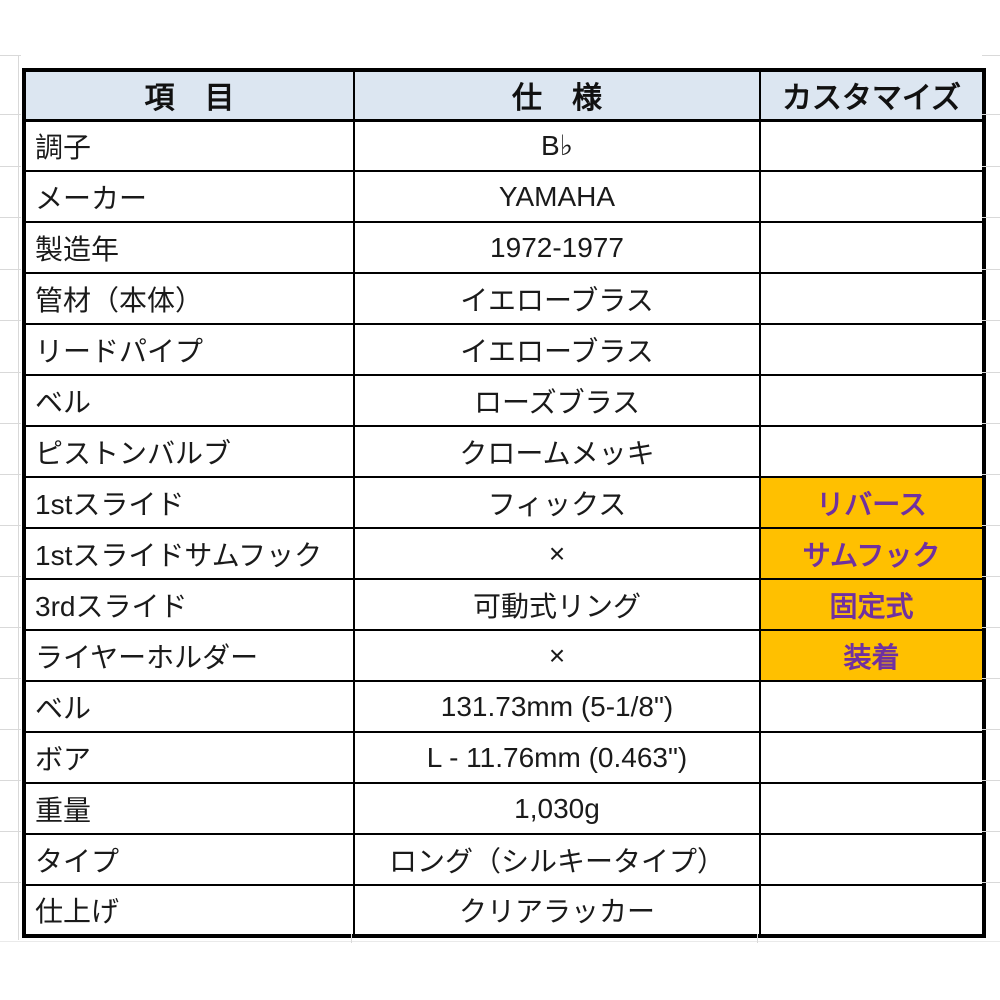 The image size is (1000, 1000). I want to click on spec-cell: YAMAHA, so click(557, 196).